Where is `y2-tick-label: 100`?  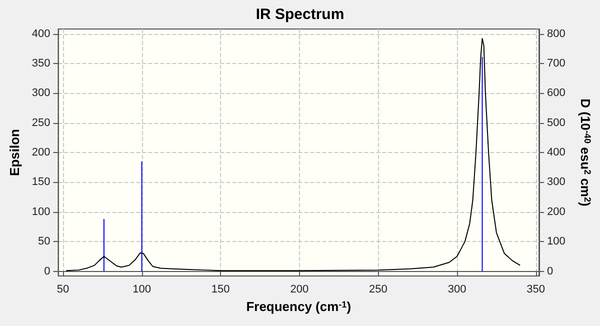
y2-tick-label: 100 is located at coordinates (556, 242).